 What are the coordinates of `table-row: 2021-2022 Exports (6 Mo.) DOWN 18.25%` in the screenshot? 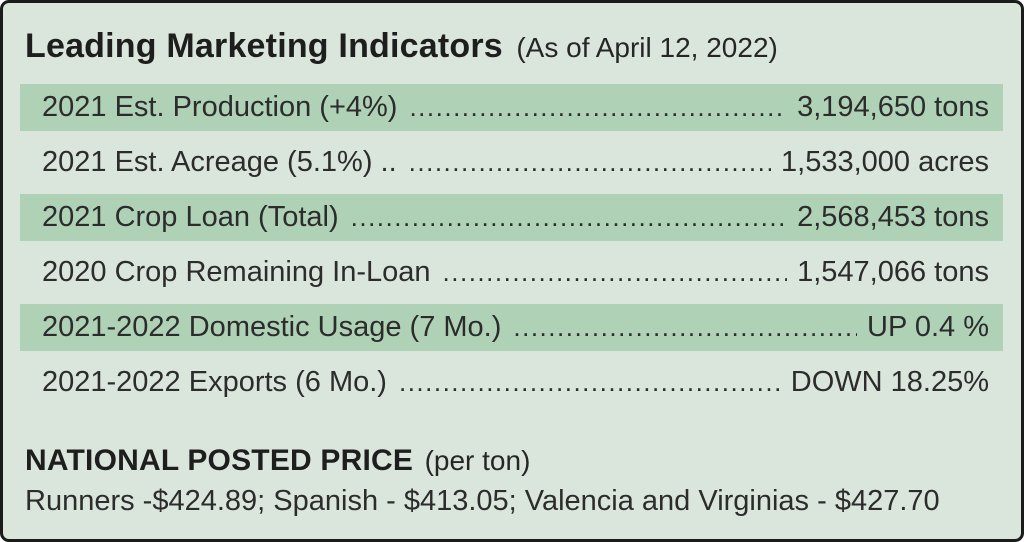 It's located at (511, 382).